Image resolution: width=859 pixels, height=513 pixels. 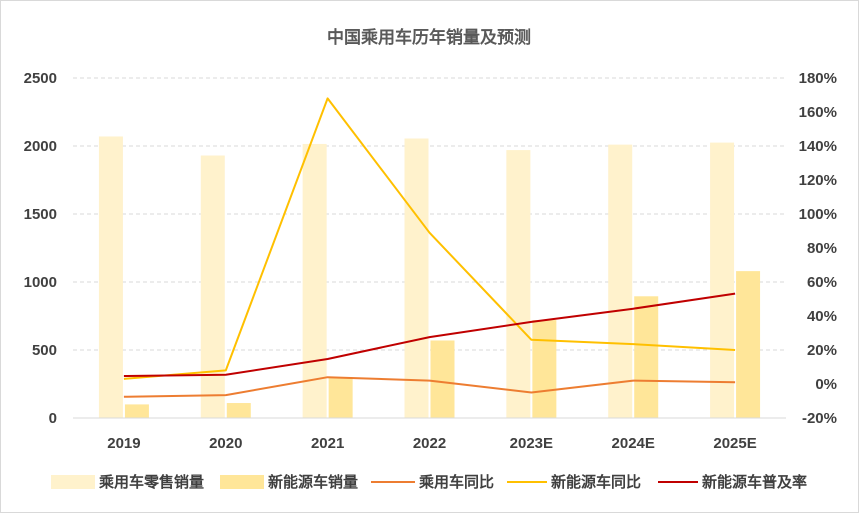 What do you see at coordinates (596, 482) in the screenshot?
I see `legend-label: 新能源车同比` at bounding box center [596, 482].